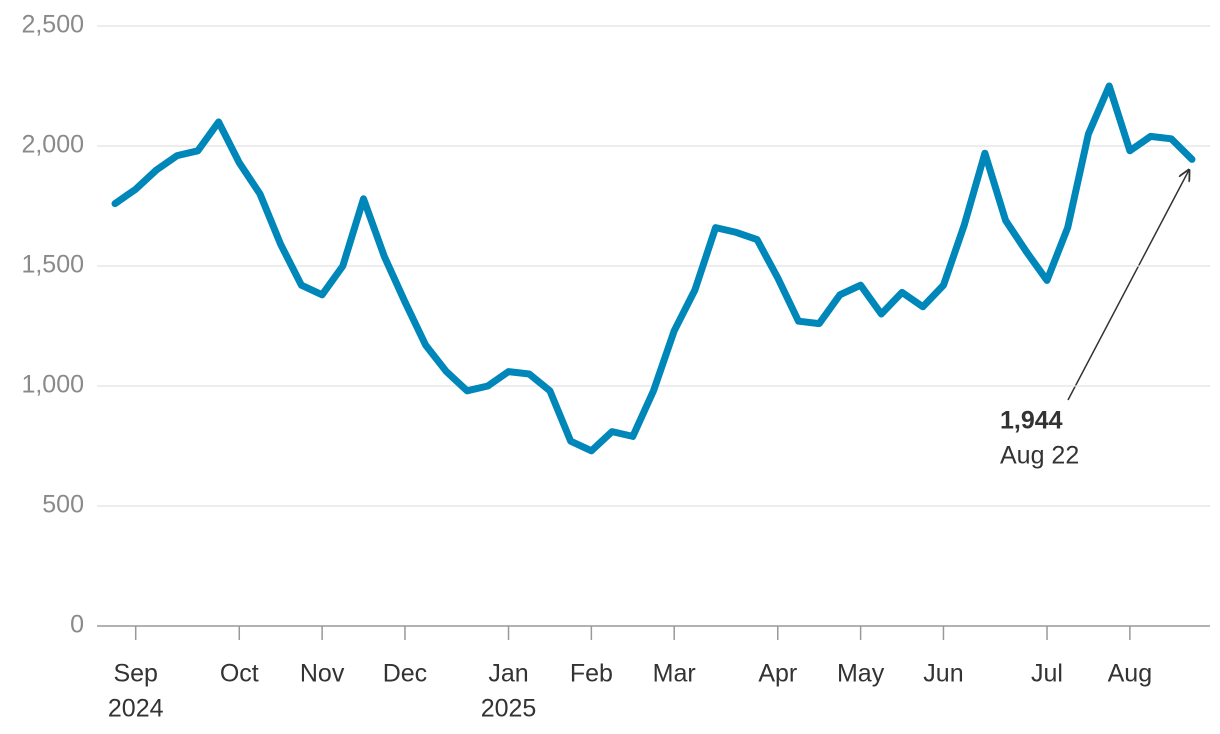 The height and width of the screenshot is (734, 1220). What do you see at coordinates (52, 265) in the screenshot?
I see `y-tick-label: 1,500` at bounding box center [52, 265].